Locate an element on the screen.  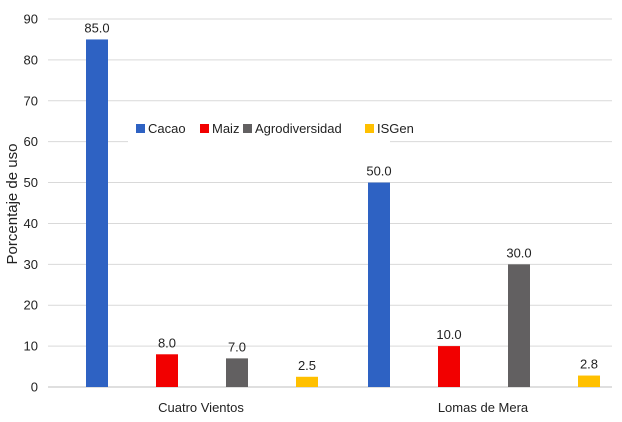
y-tick-label: 70 is located at coordinates (31, 100).